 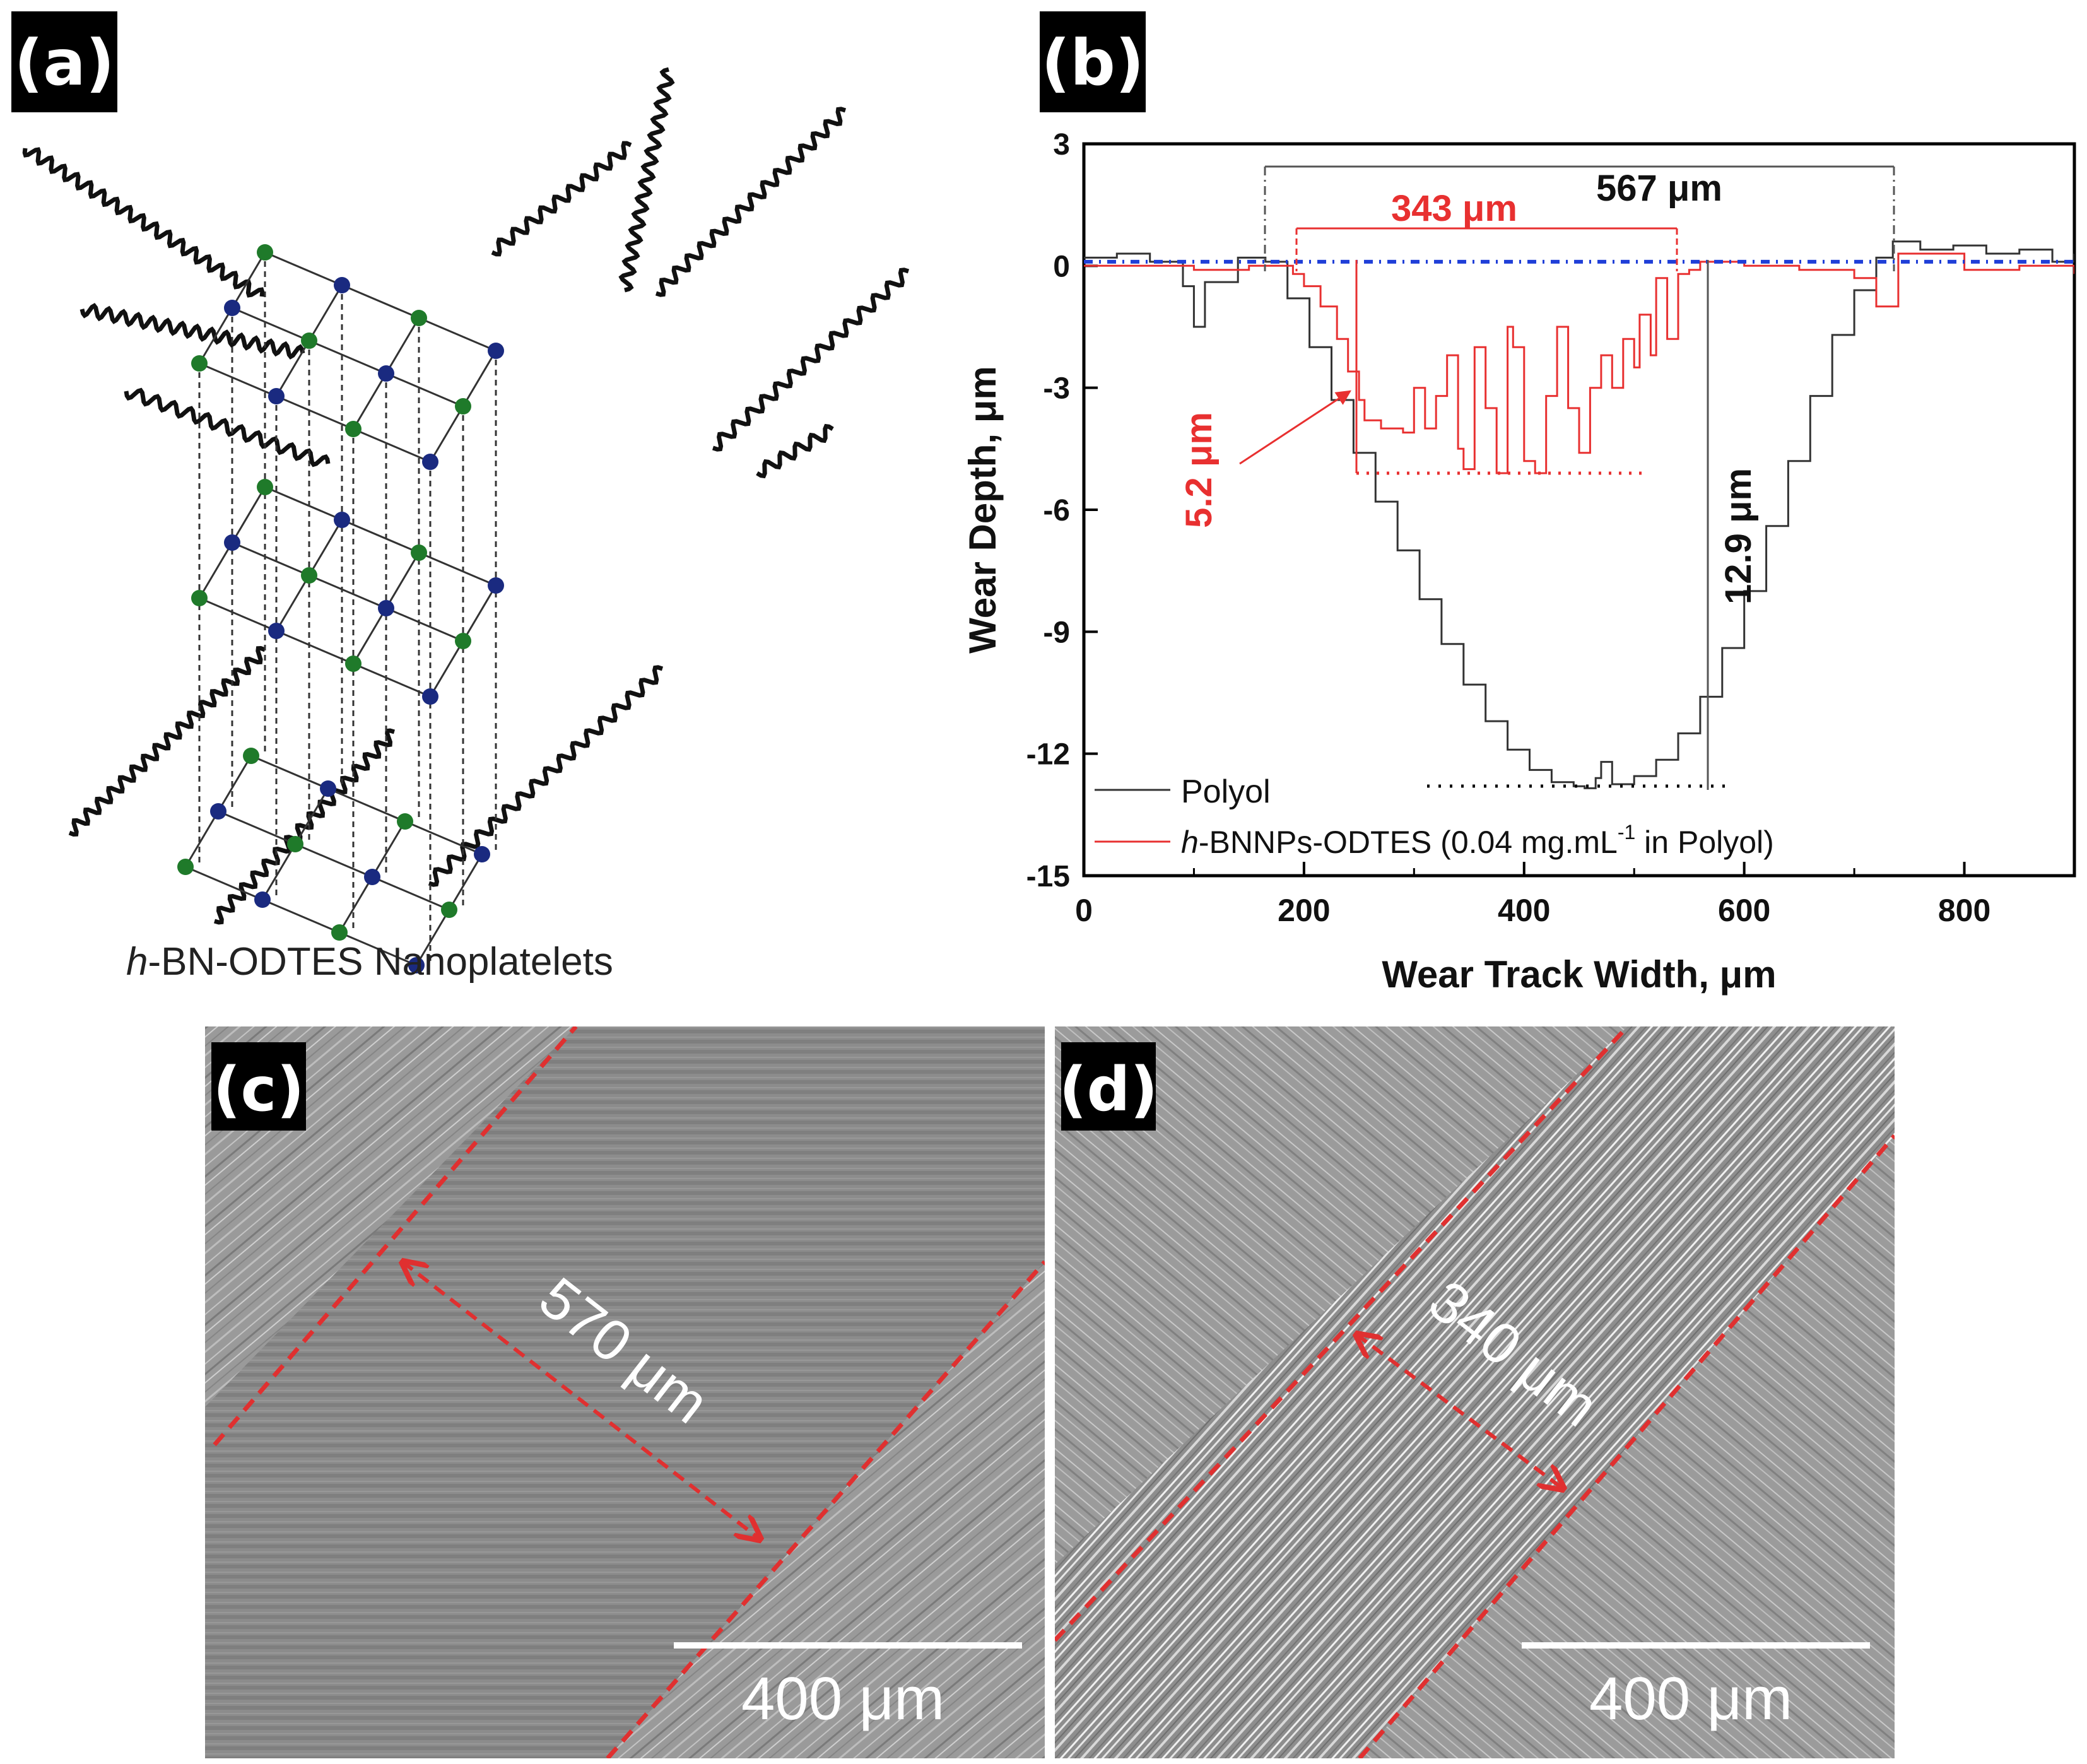 What do you see at coordinates (1579, 974) in the screenshot?
I see `x-axis-label: Wear Track Width, μm` at bounding box center [1579, 974].